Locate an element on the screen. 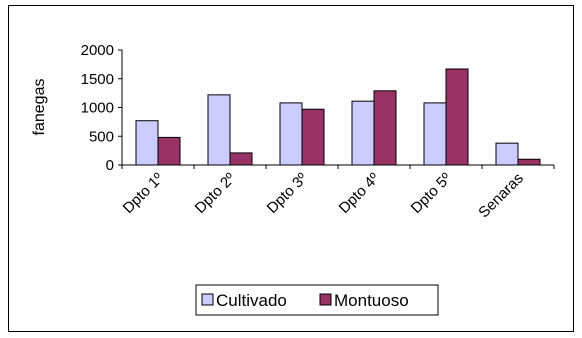 The height and width of the screenshot is (338, 582). y-tick-label: 1000 is located at coordinates (97, 108).